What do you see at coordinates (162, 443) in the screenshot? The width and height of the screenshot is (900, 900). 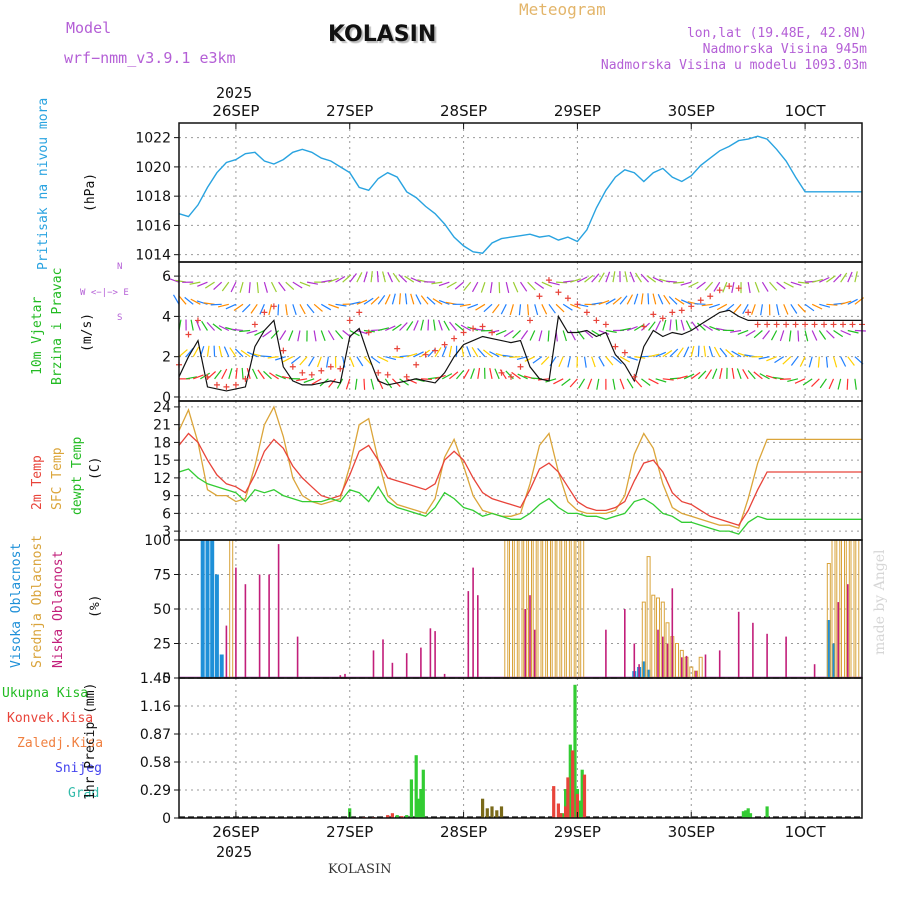 I see `y-tick-label: 18` at bounding box center [162, 443].